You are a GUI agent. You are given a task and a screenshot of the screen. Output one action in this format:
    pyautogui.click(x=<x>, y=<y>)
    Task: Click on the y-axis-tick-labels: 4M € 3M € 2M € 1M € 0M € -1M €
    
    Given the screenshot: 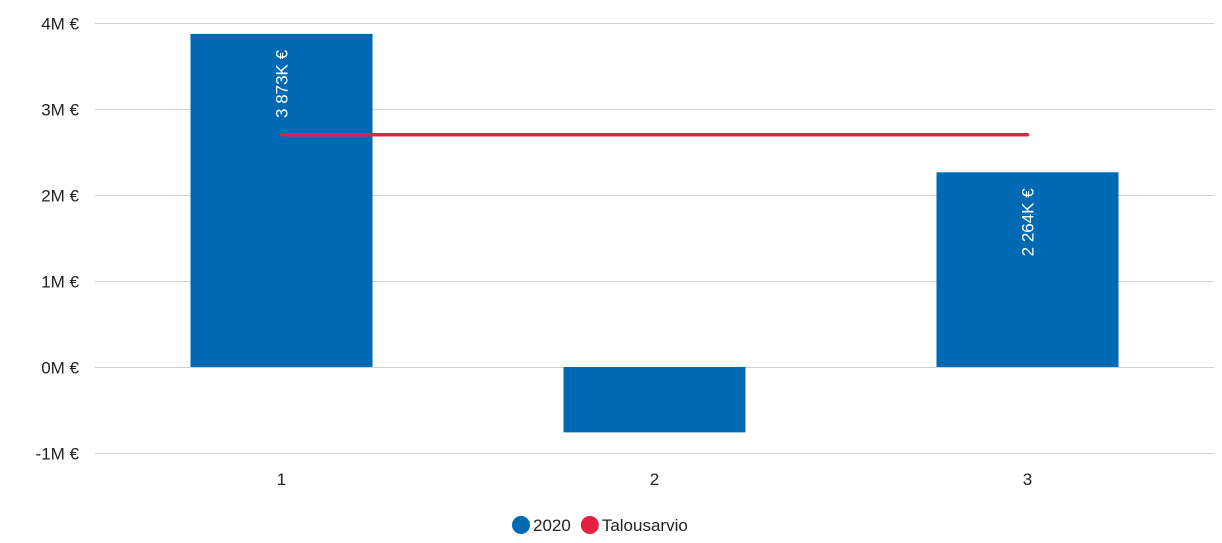 What is the action you would take?
    pyautogui.click(x=58, y=239)
    